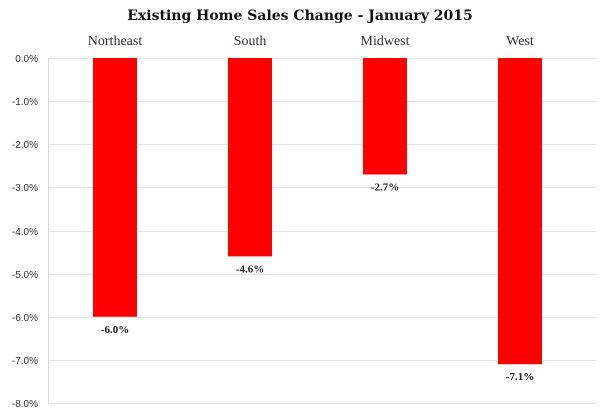 The image size is (600, 416). What do you see at coordinates (311, 41) in the screenshot?
I see `category-labels: Northeast South Midwest West` at bounding box center [311, 41].